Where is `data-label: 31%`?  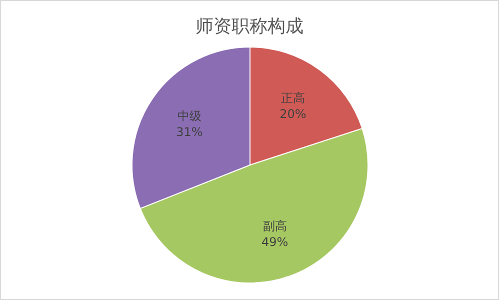 data-label: 31% is located at coordinates (189, 131).